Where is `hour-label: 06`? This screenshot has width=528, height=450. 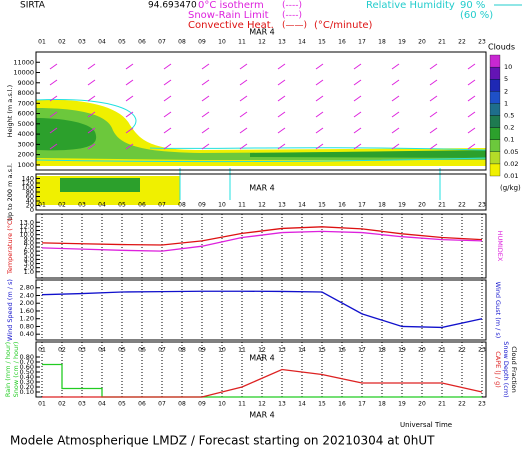 hour-label: 06 is located at coordinates (142, 350).